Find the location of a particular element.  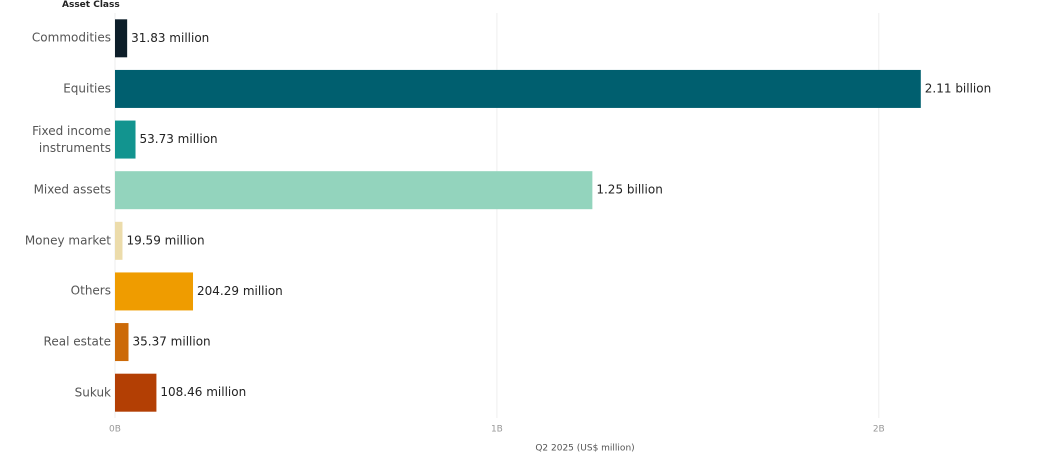

category-label: Others is located at coordinates (90, 290).